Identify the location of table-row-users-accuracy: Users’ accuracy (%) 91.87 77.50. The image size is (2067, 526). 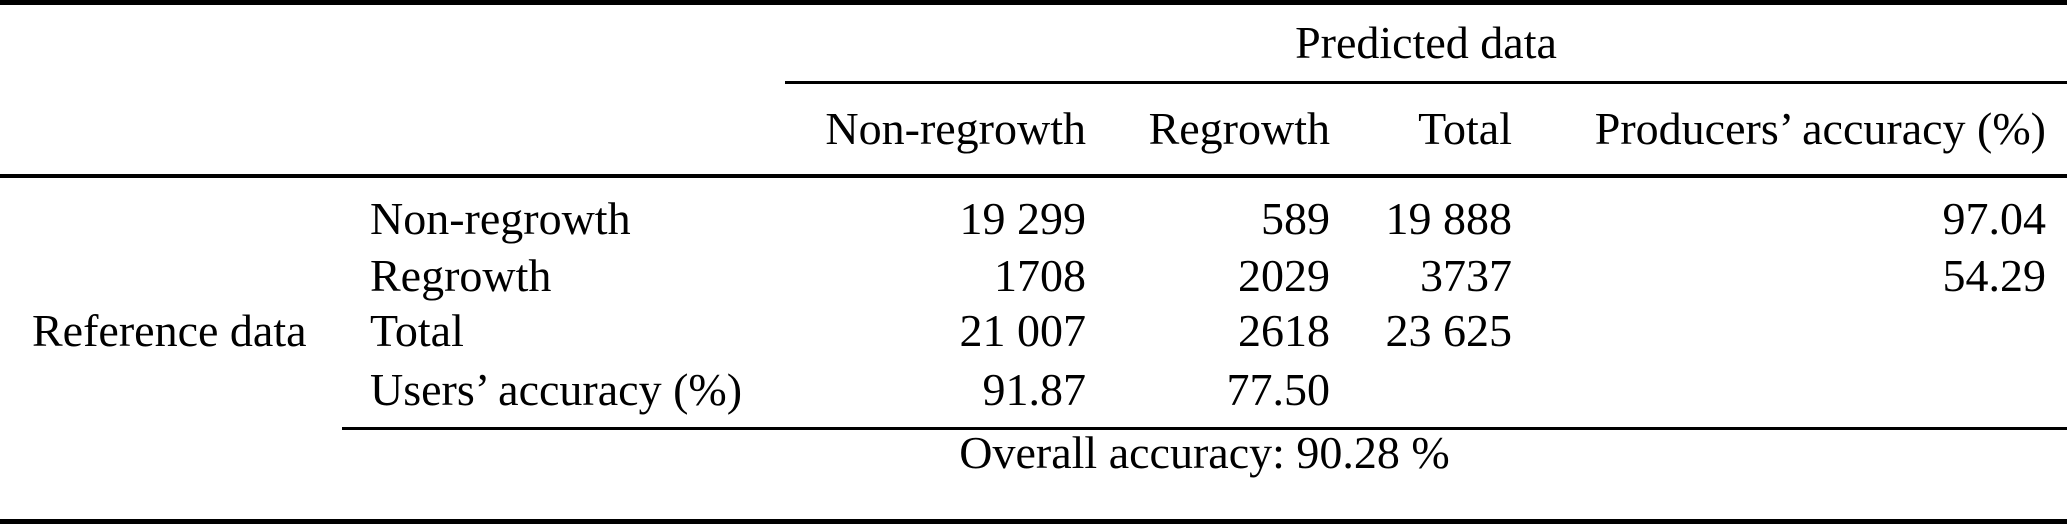
(1033, 390).